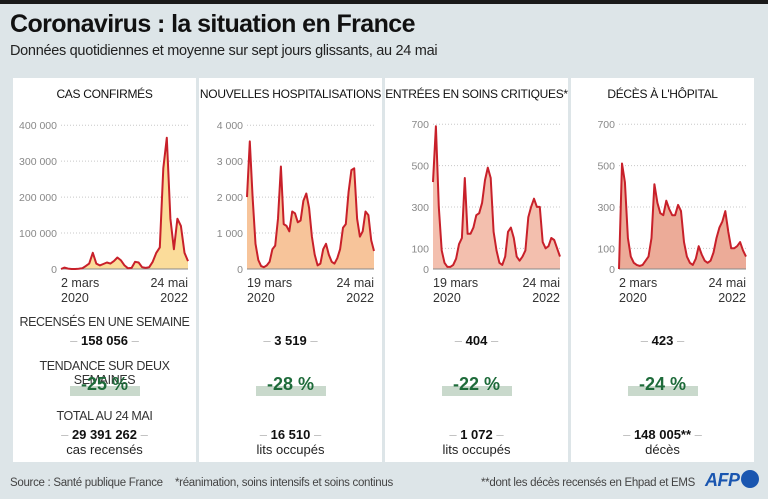 Image resolution: width=768 pixels, height=499 pixels. I want to click on trend-indicator: -28 %, so click(290, 385).